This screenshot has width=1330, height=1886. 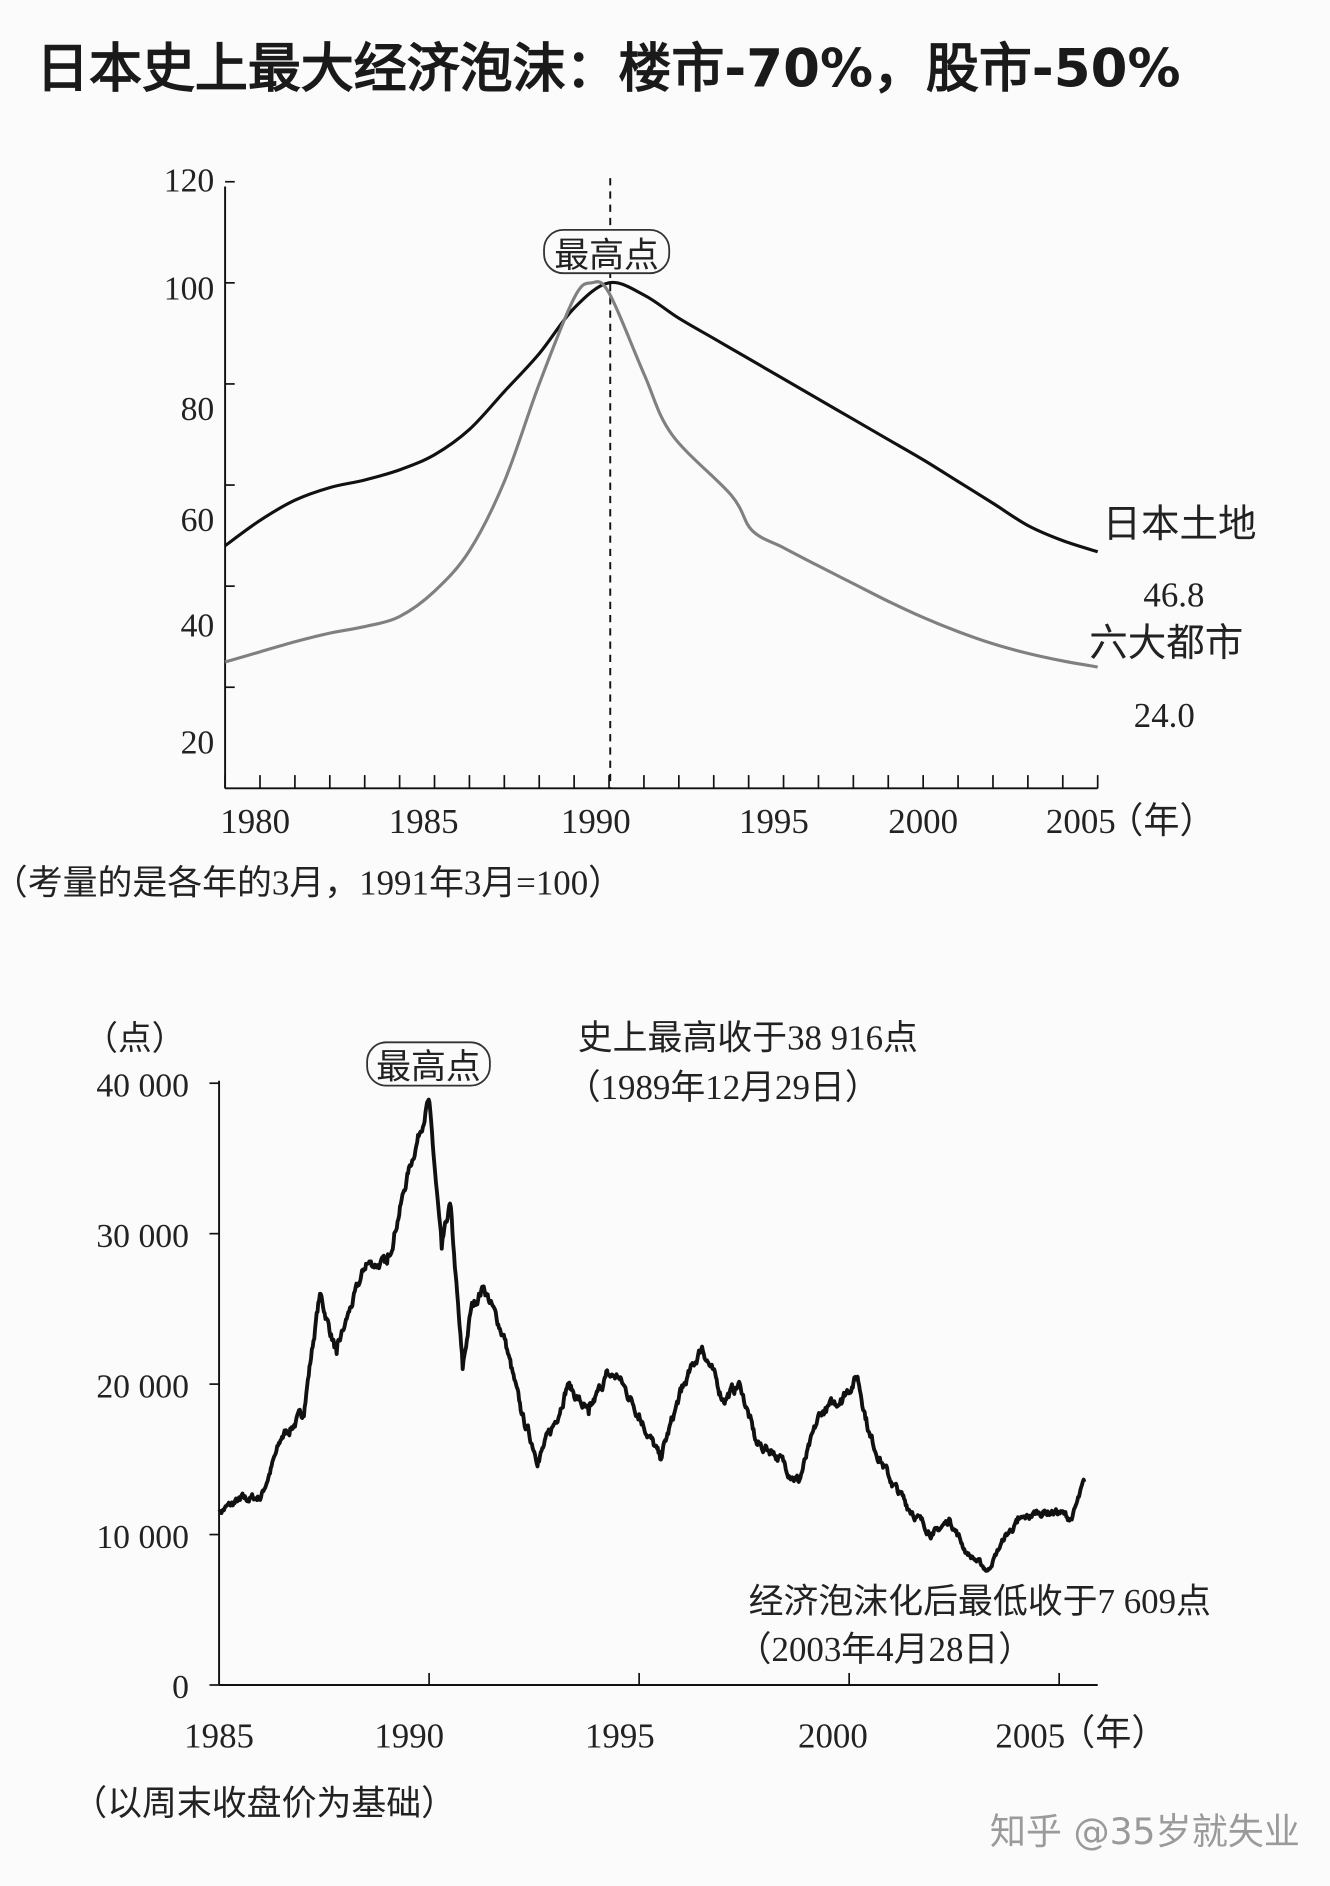 I want to click on chart1-x-tick-label: 2005, so click(x=1081, y=821).